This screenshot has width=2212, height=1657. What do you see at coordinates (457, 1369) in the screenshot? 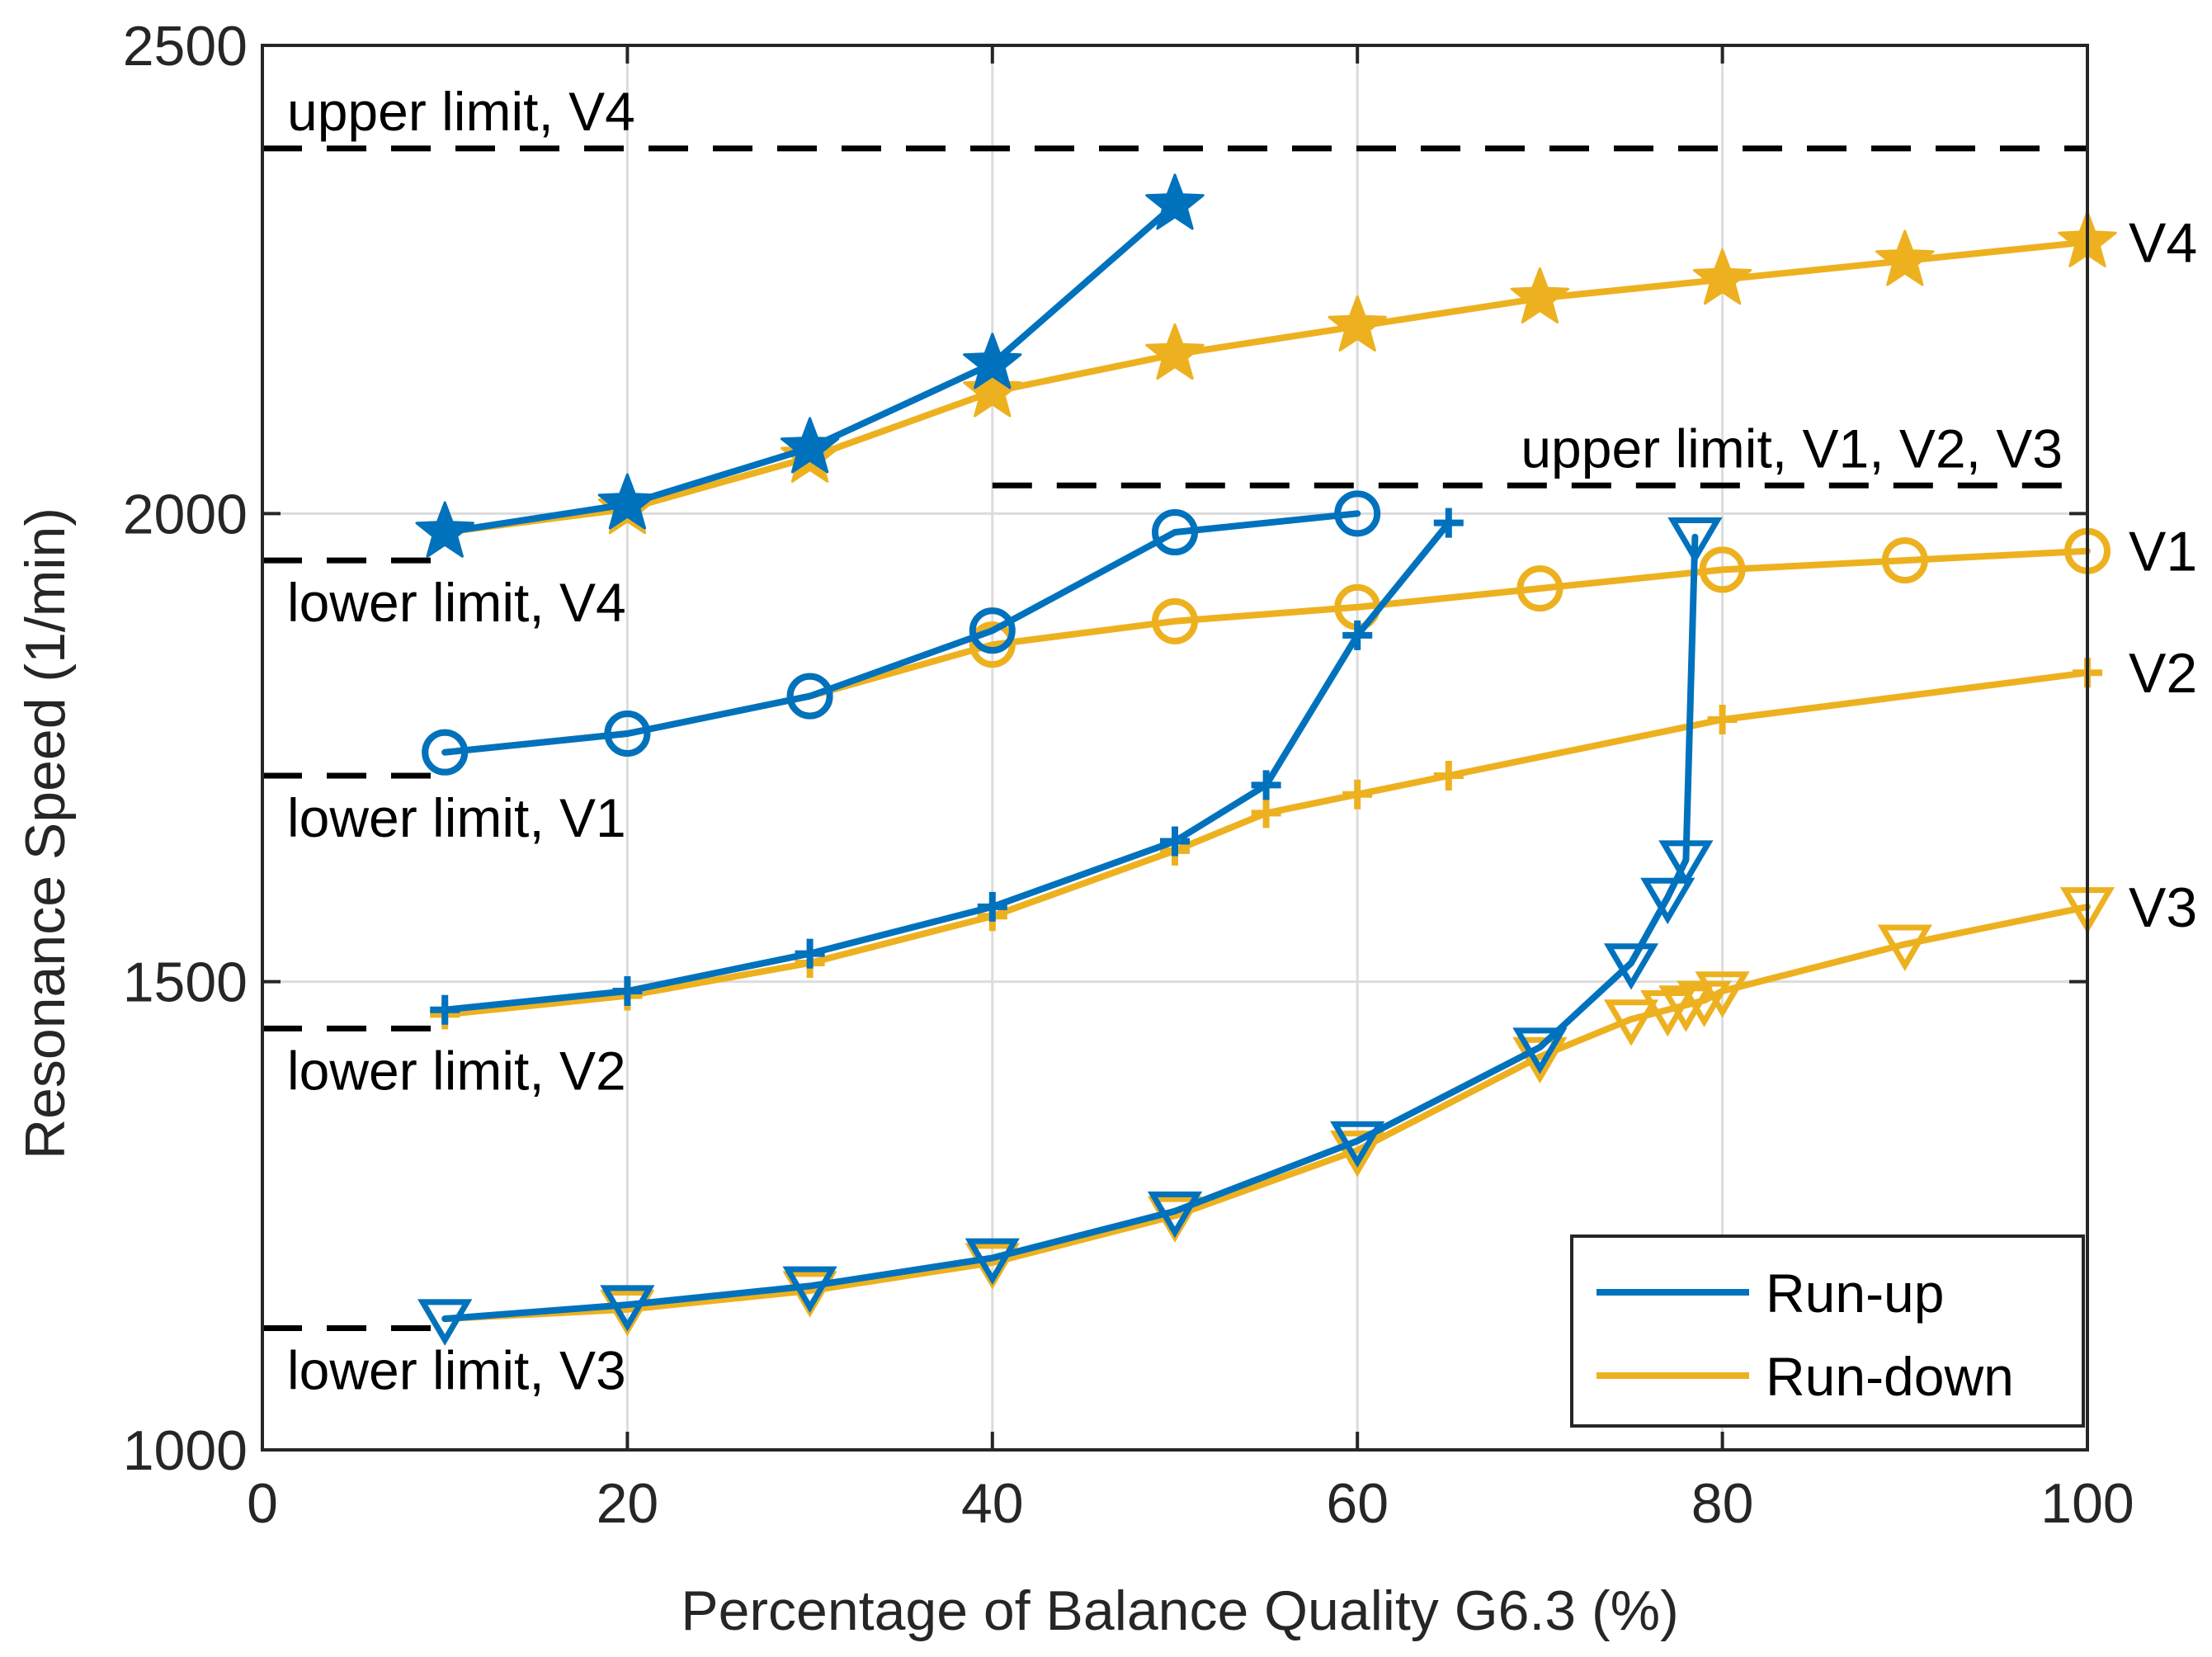
I see `limit-label: lower limit, V3` at bounding box center [457, 1369].